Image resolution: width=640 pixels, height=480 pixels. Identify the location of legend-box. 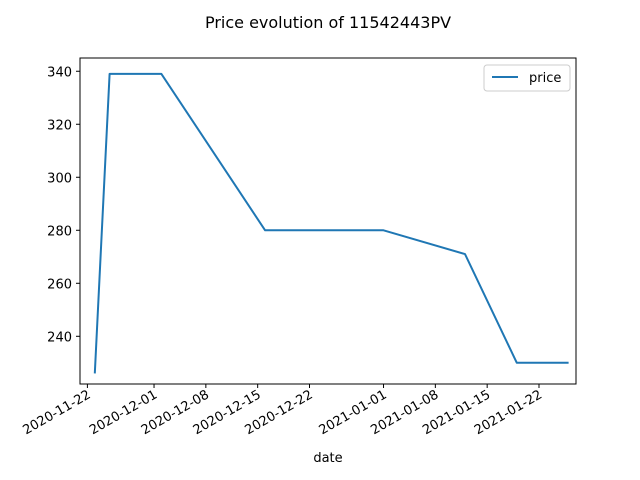
(527, 78).